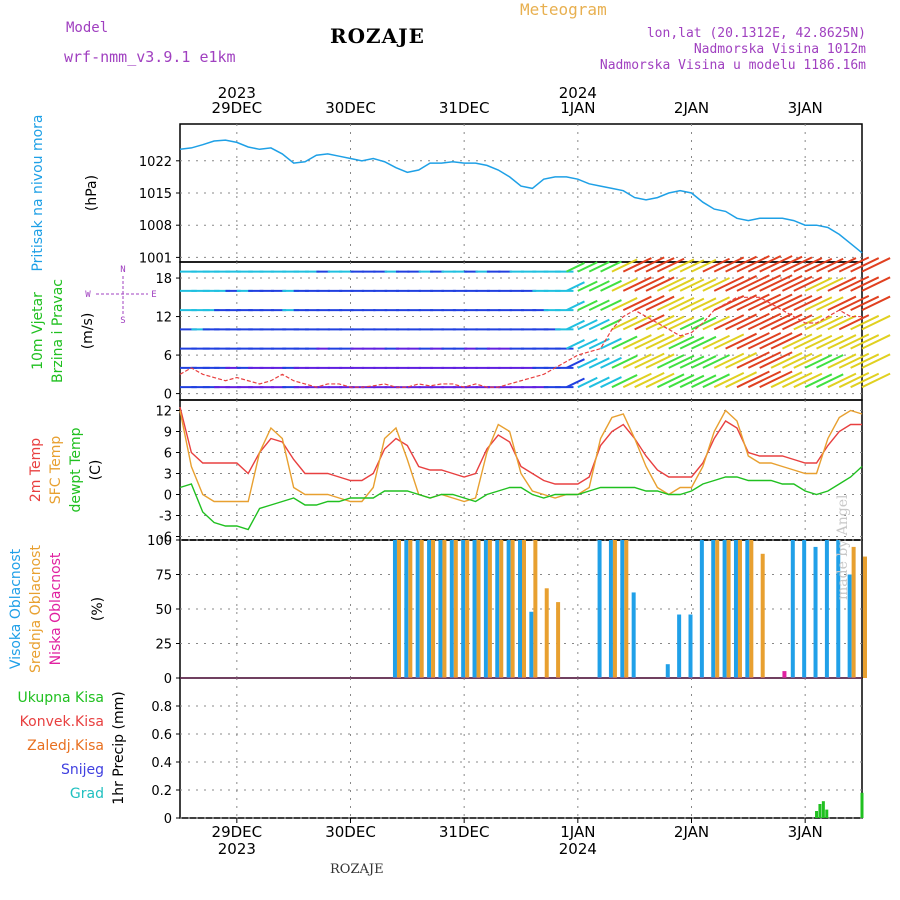 Image resolution: width=900 pixels, height=900 pixels. I want to click on footer-station: ROZAJE, so click(357, 869).